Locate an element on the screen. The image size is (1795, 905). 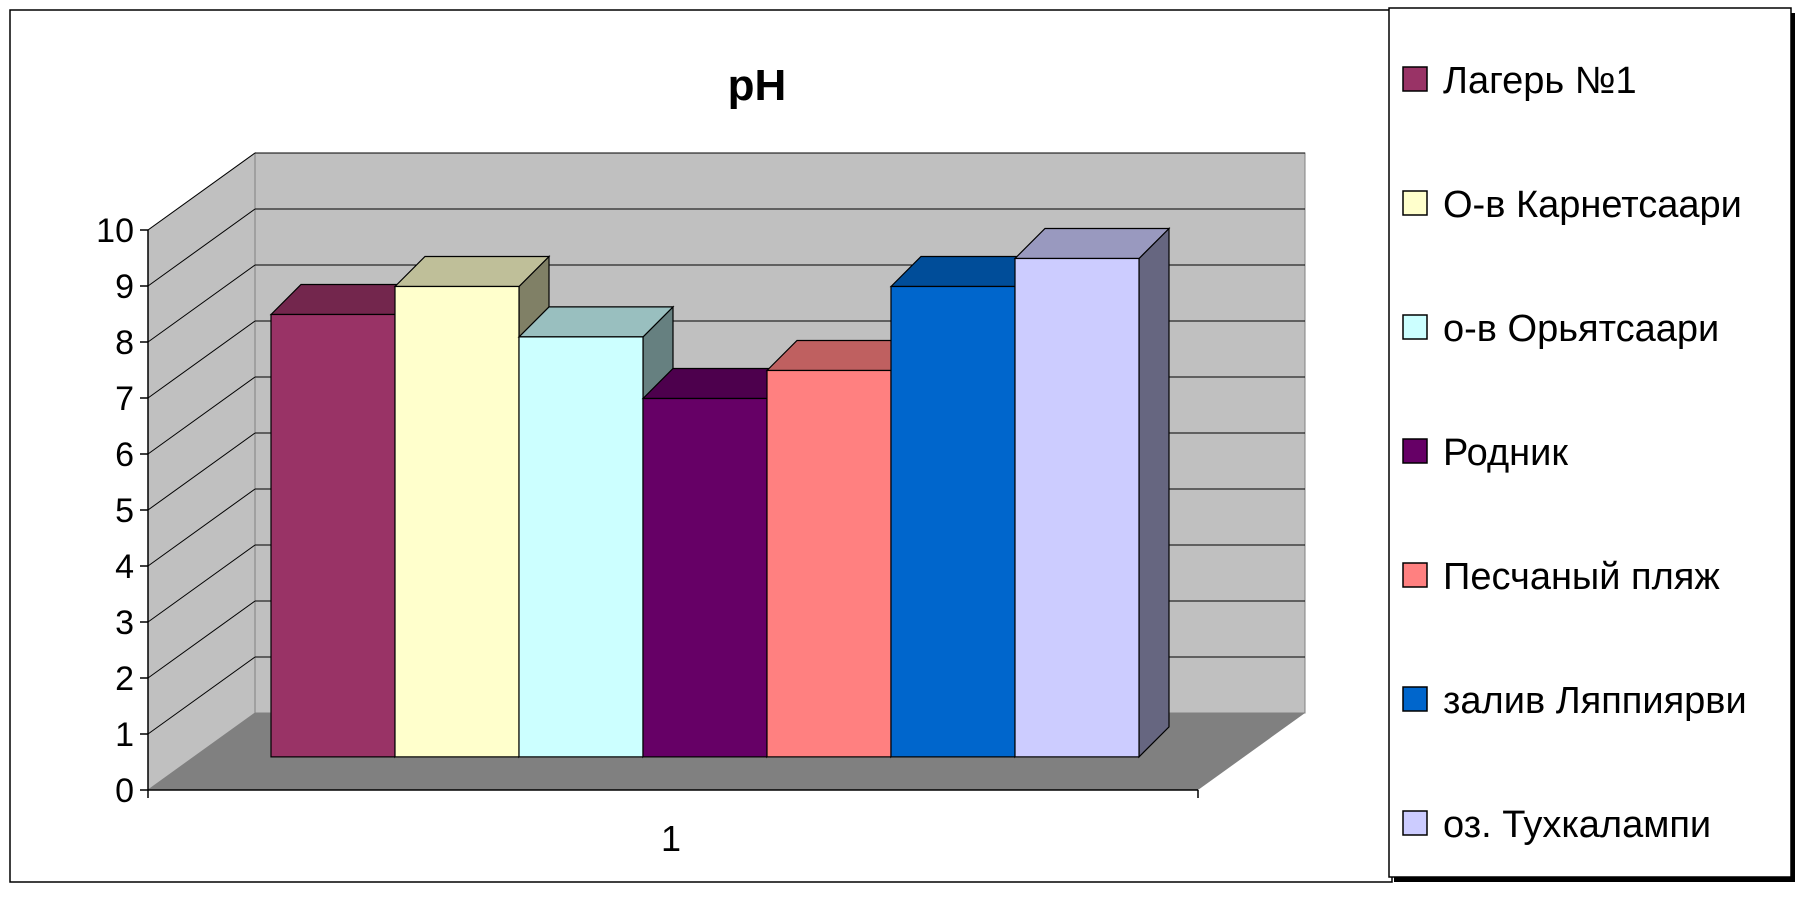
y-tick-label: 6 is located at coordinates (124, 455).